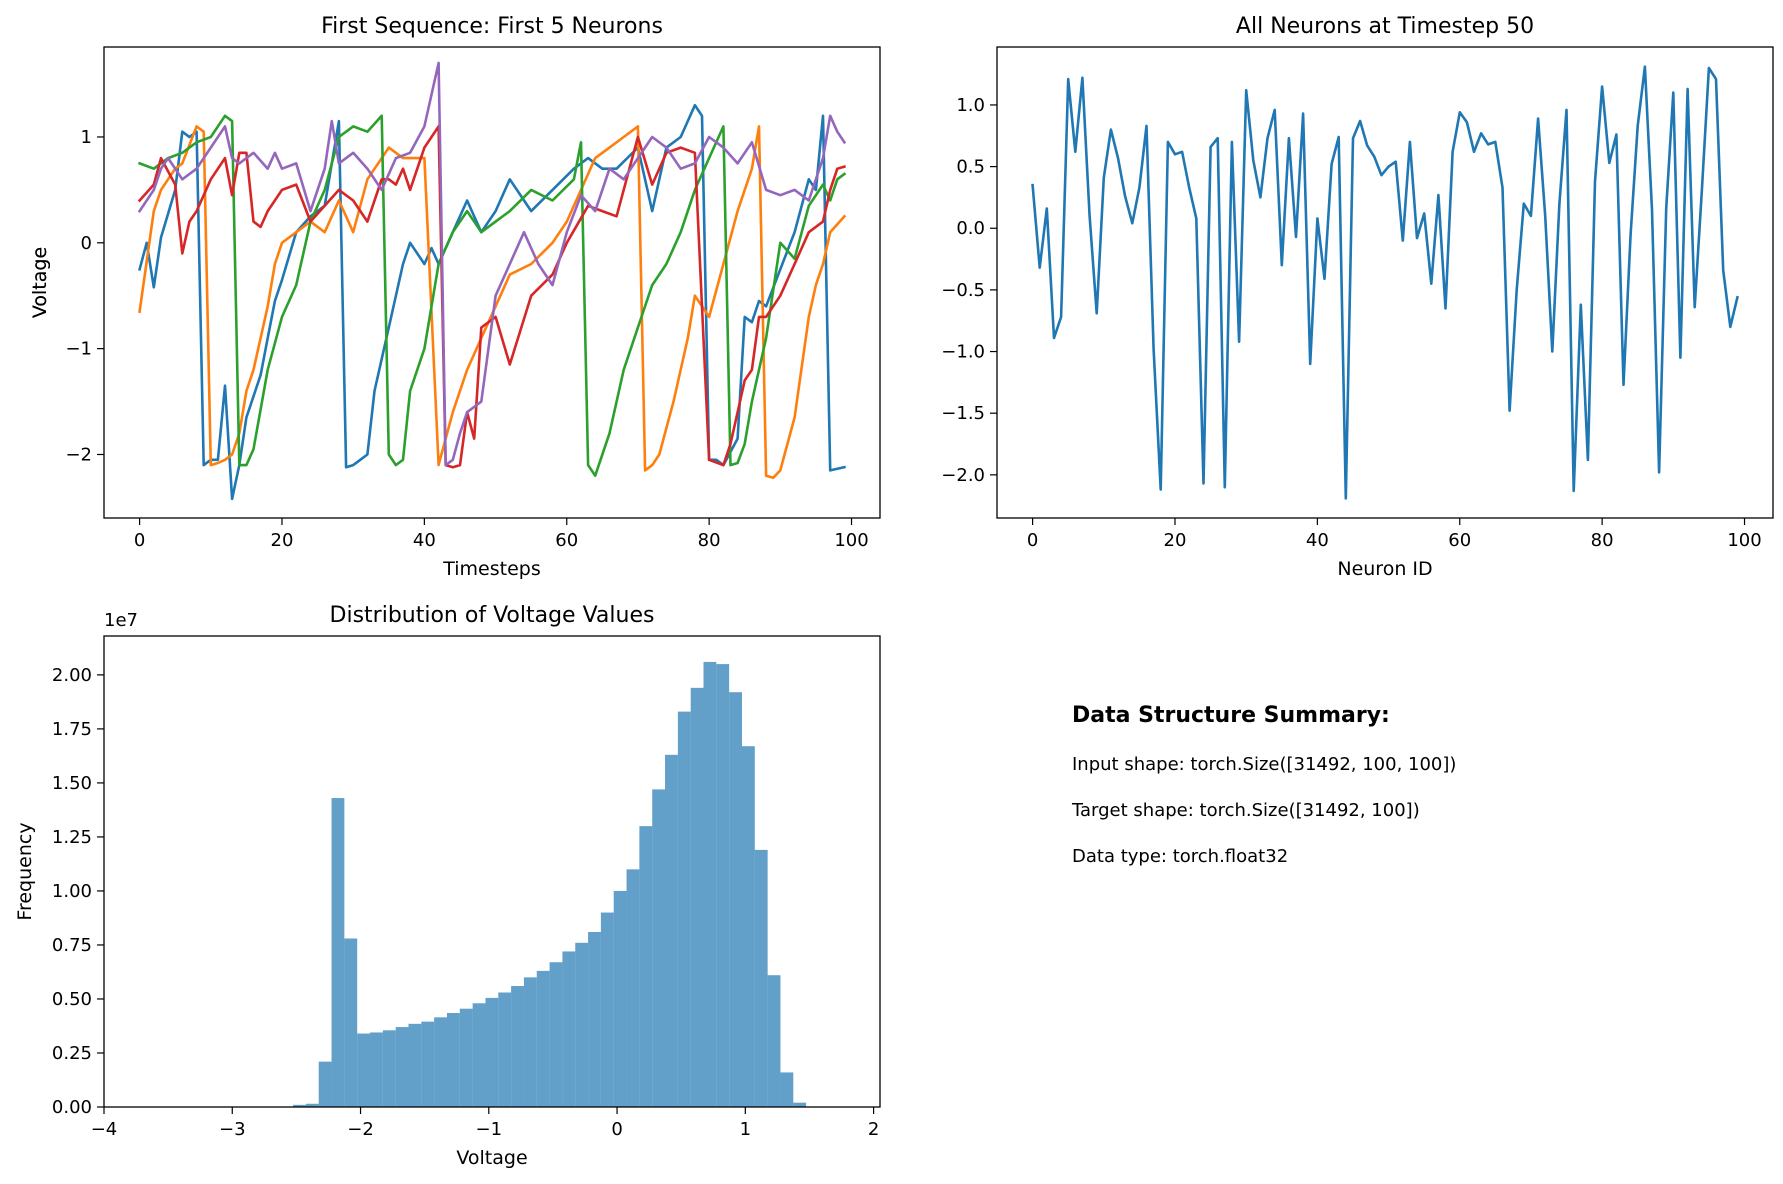 This screenshot has height=1184, width=1783. What do you see at coordinates (72, 729) in the screenshot?
I see `y-tick-label: 1.75` at bounding box center [72, 729].